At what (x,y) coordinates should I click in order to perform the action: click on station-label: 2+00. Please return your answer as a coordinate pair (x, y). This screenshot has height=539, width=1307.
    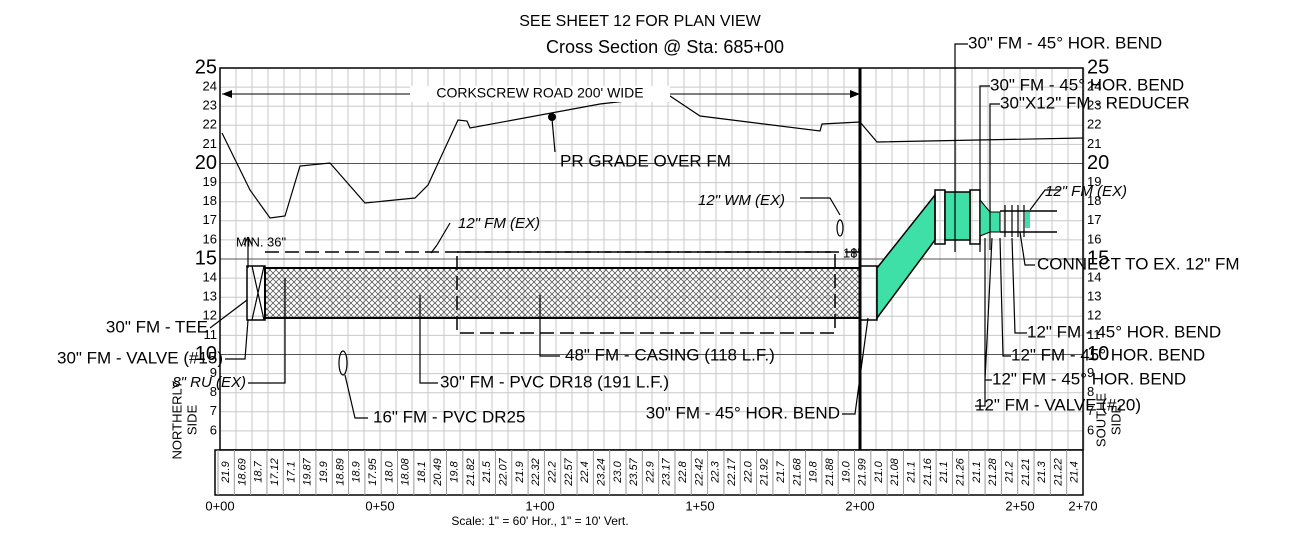
    Looking at the image, I should click on (859, 505).